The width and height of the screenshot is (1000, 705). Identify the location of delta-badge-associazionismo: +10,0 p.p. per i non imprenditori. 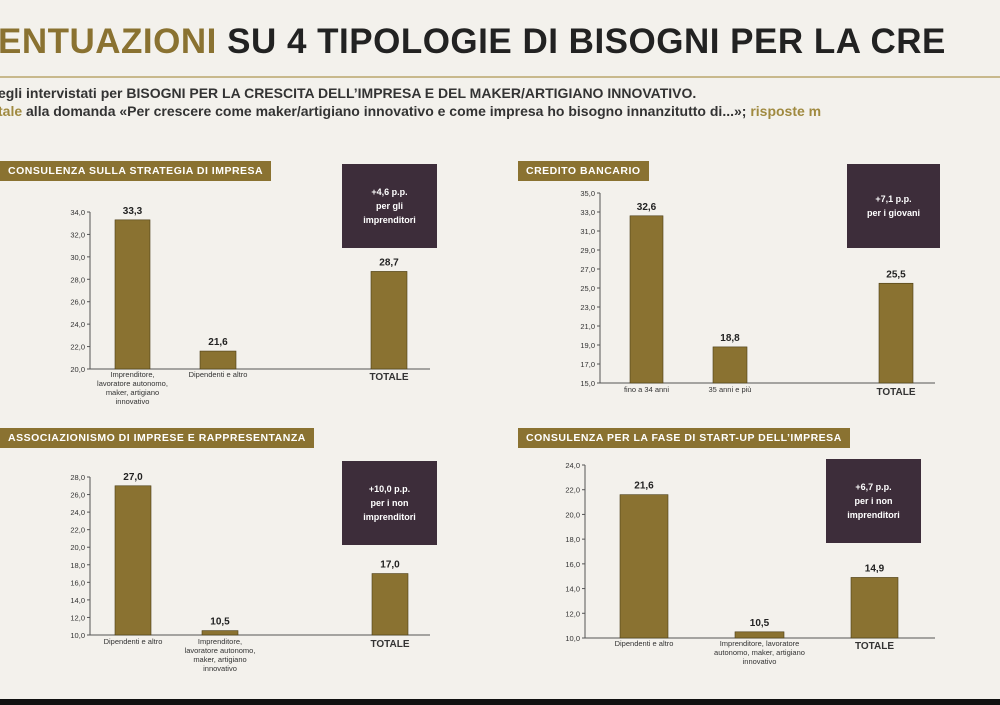
(389, 503).